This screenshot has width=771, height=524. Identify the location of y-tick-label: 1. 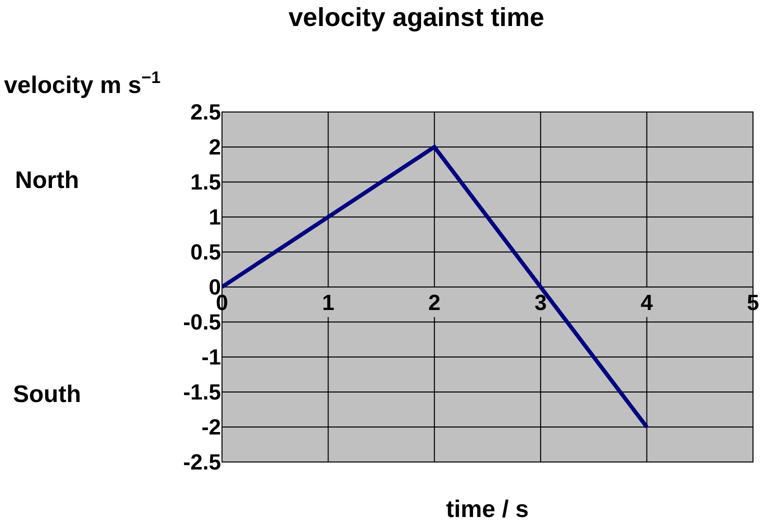
(214, 217).